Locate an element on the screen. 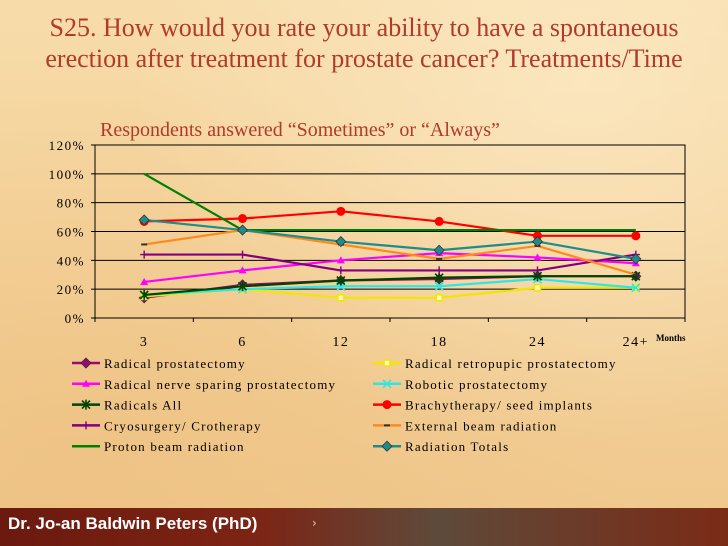 This screenshot has width=728, height=546. legend-label: Radicals All is located at coordinates (143, 405).